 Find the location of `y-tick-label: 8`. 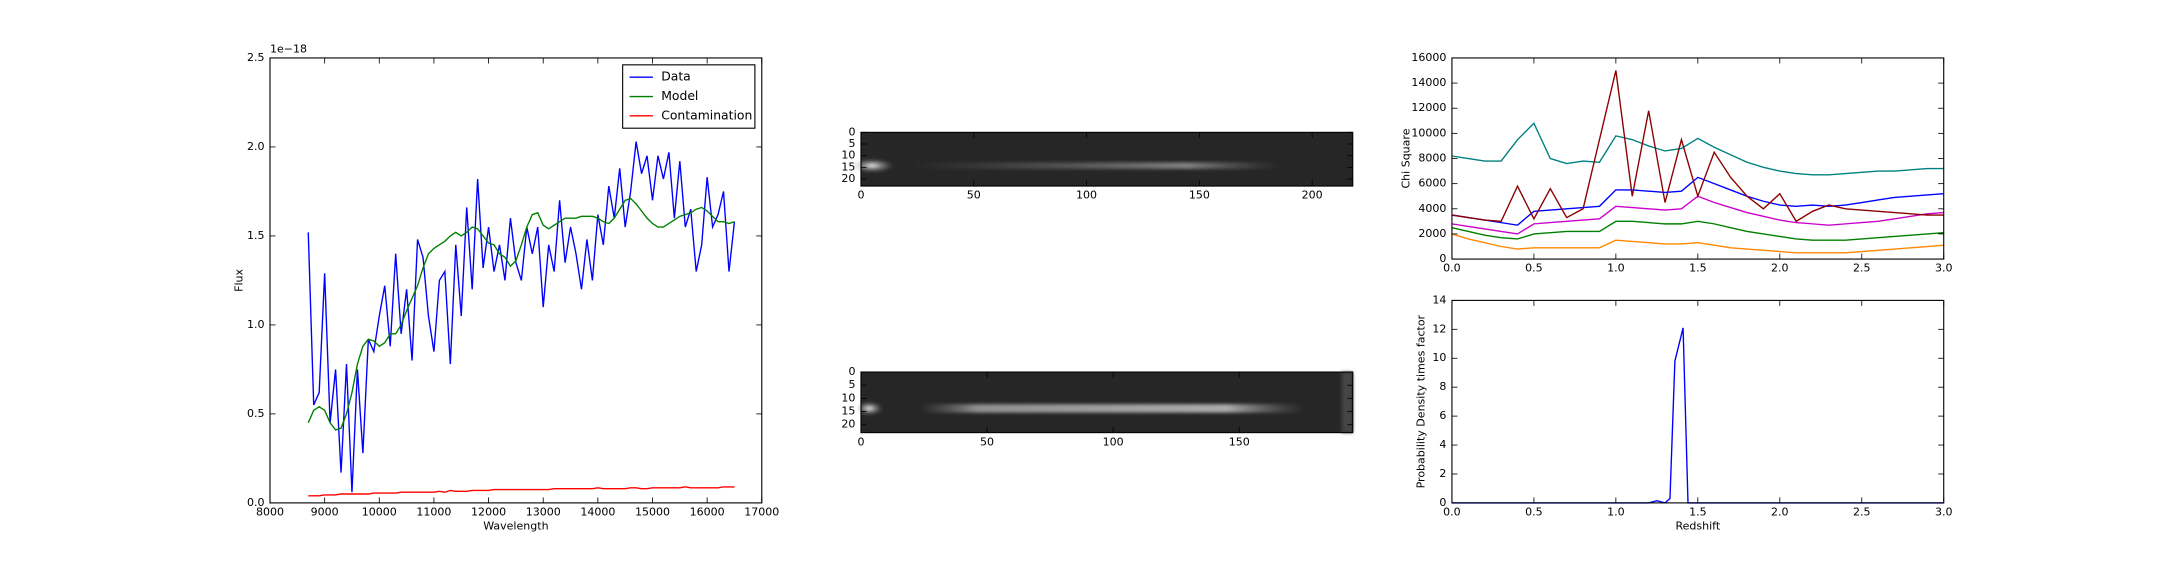

y-tick-label: 8 is located at coordinates (1442, 386).